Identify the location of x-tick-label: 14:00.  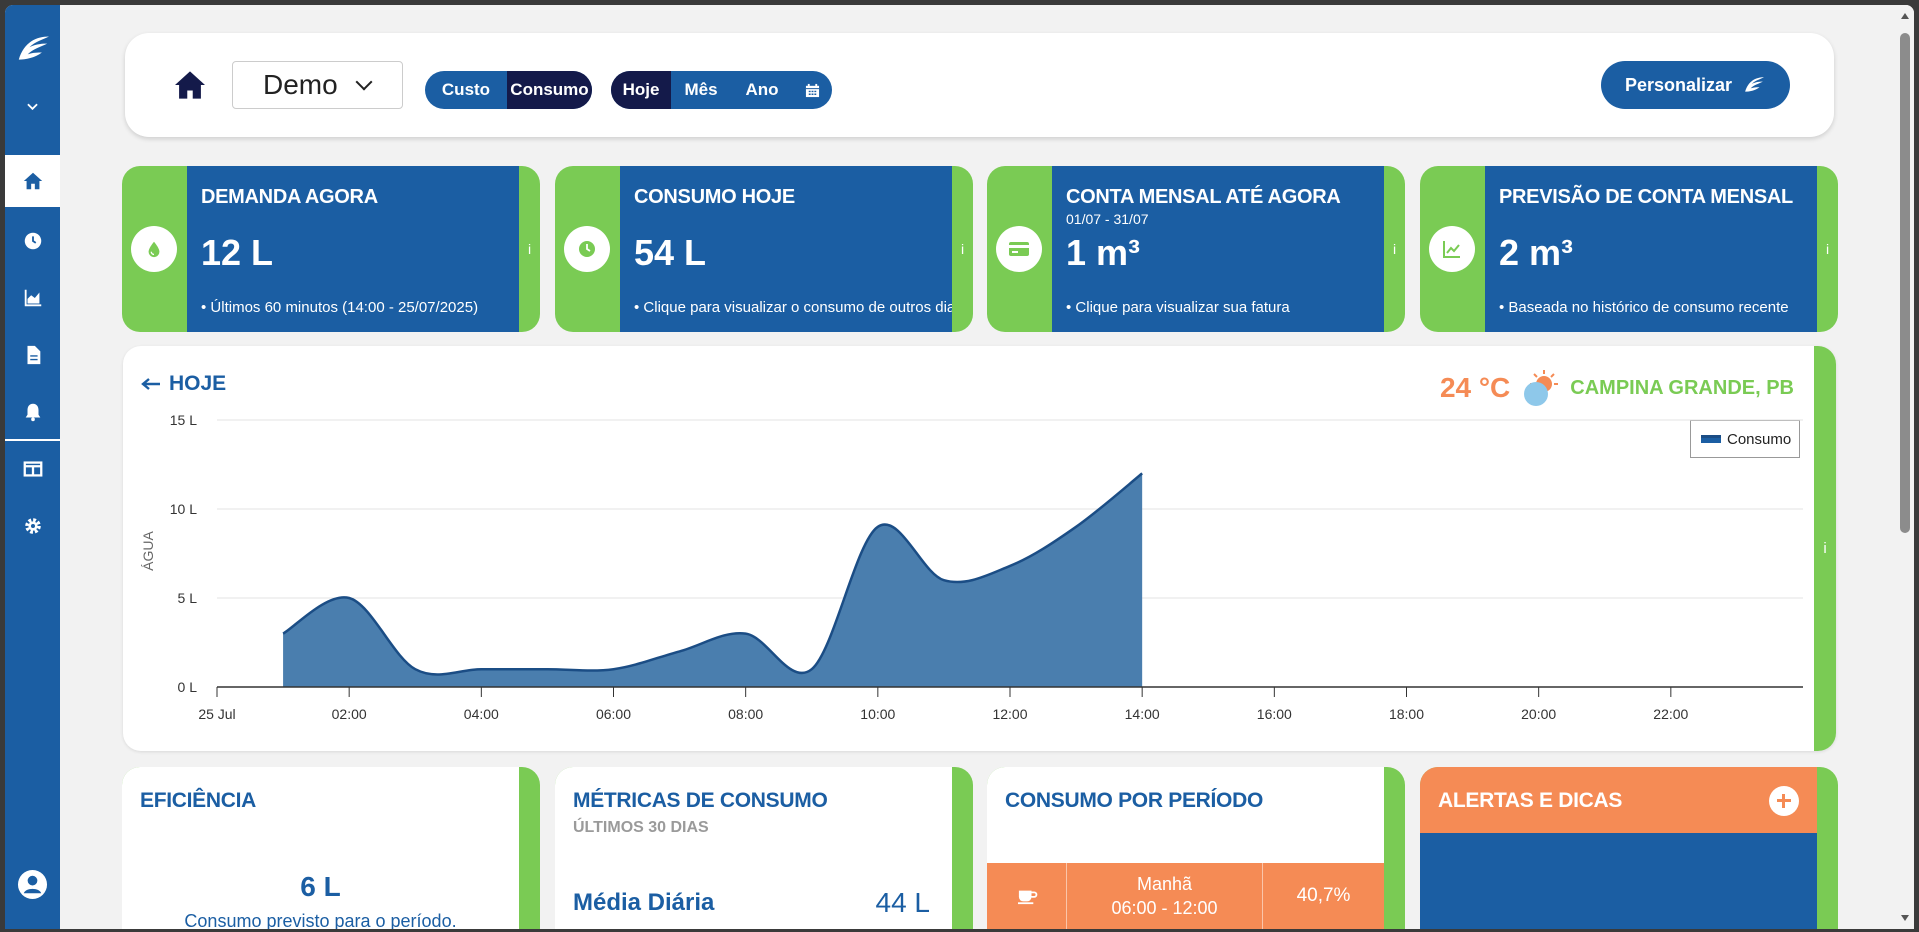
(1142, 714).